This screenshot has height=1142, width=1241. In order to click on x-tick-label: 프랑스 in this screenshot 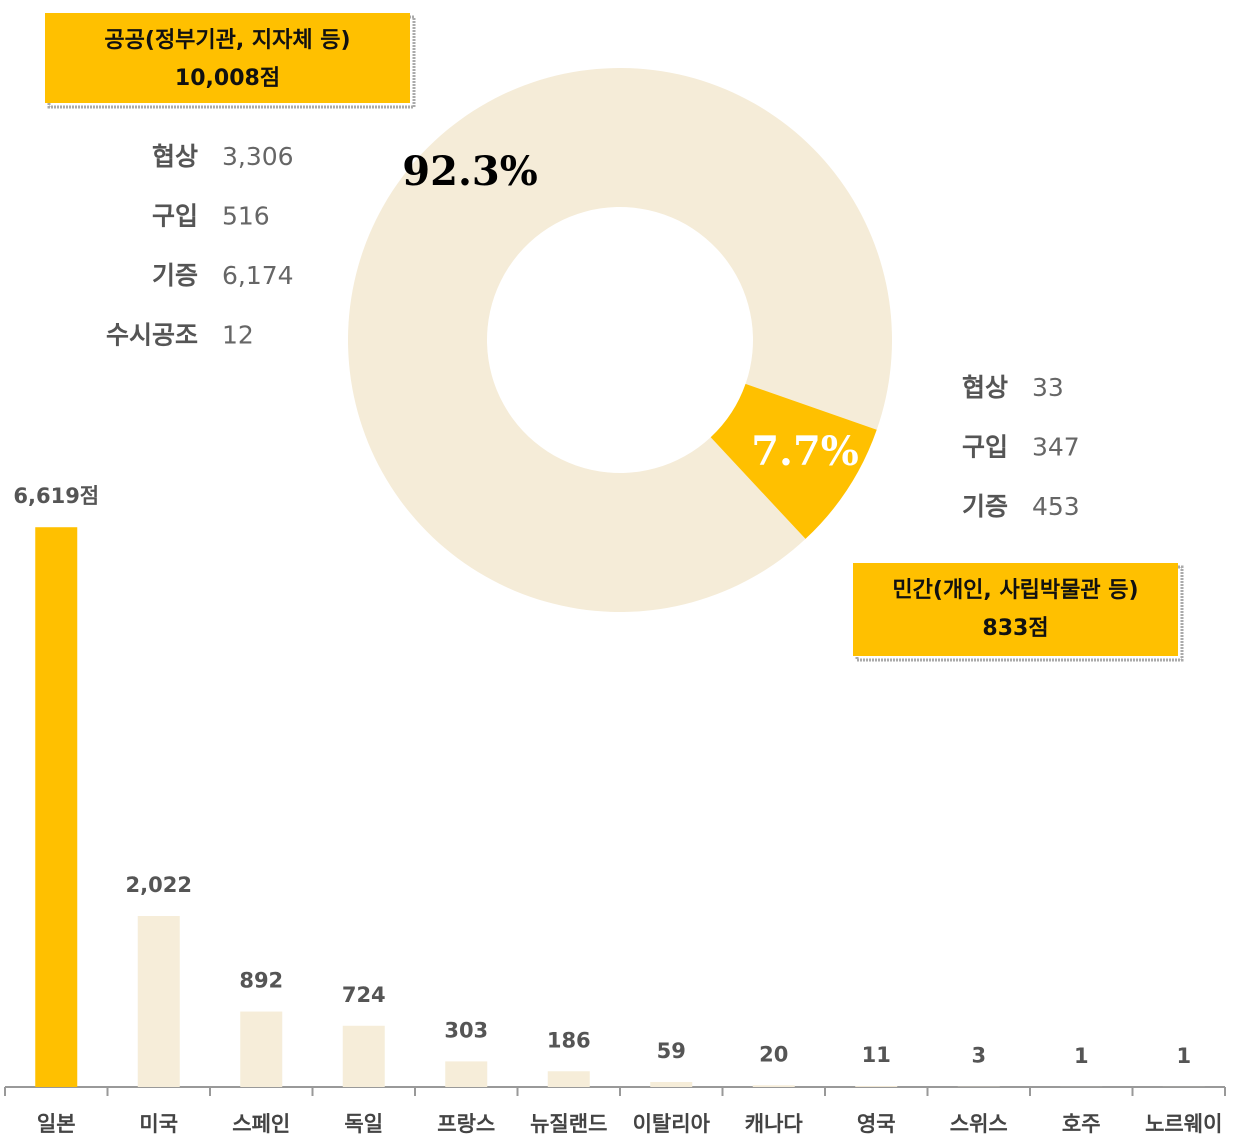, I will do `click(466, 1124)`.